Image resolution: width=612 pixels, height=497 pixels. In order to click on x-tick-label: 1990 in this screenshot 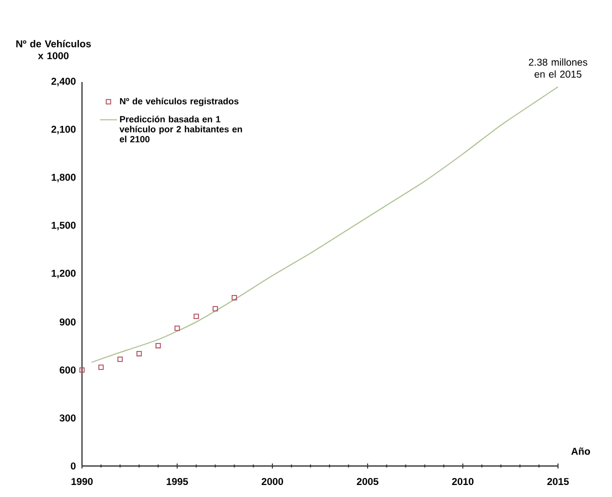, I will do `click(82, 482)`.